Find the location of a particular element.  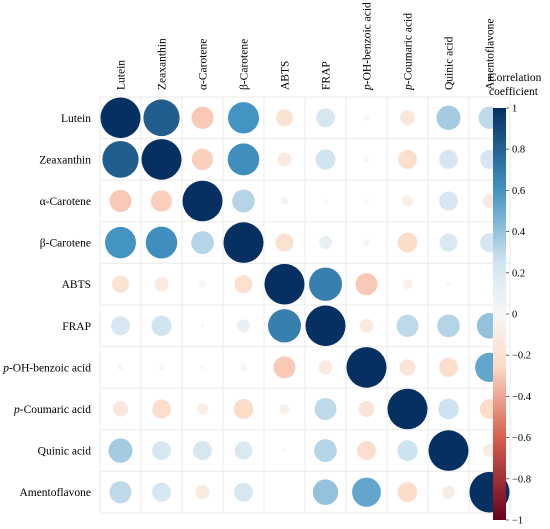

colorbar-tick-label: 0.8 is located at coordinates (518, 150).